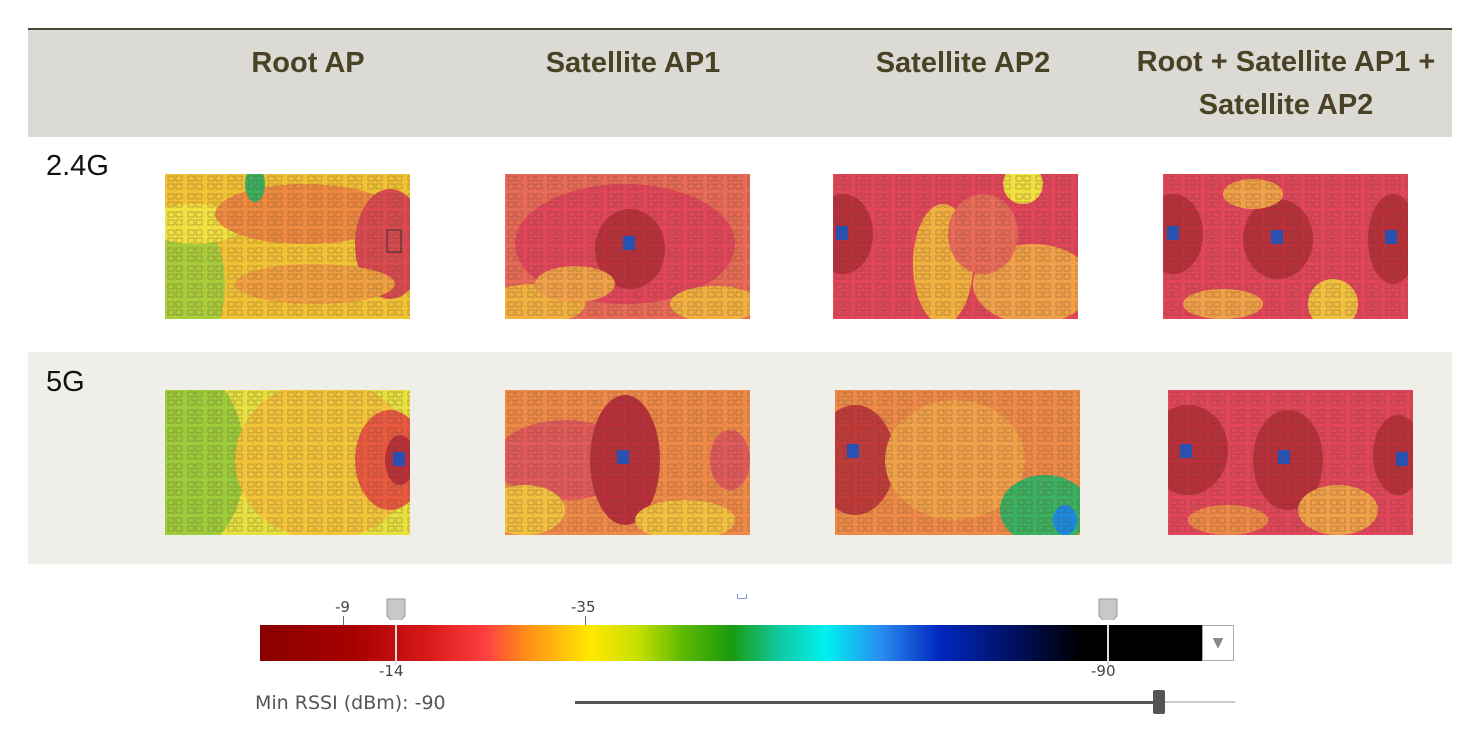  What do you see at coordinates (867, 702) in the screenshot?
I see `min-rssi-slider-track` at bounding box center [867, 702].